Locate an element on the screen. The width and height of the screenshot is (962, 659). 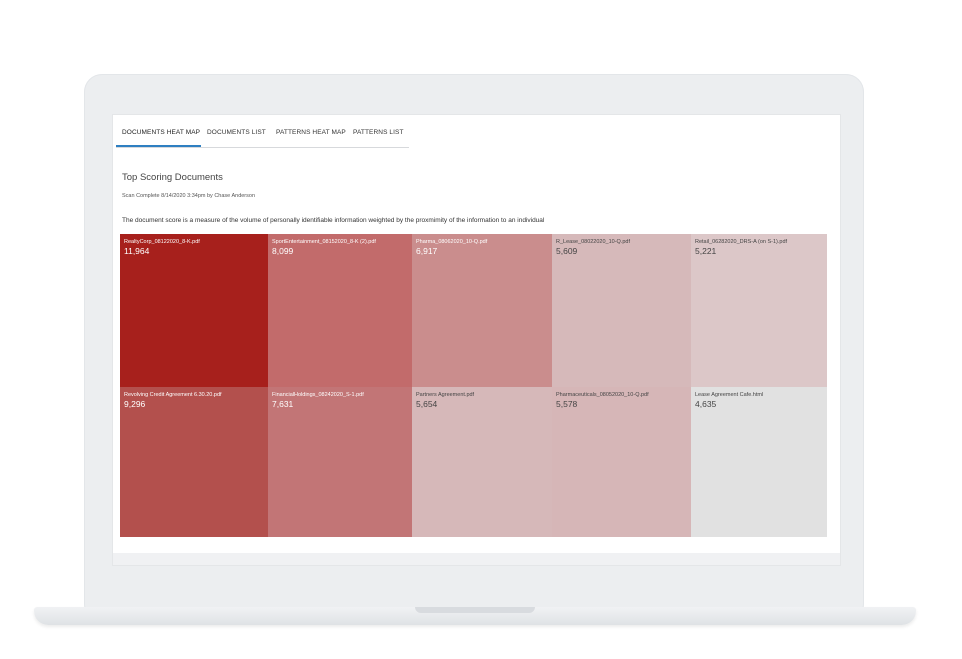
heatmap-cell: Partners Agreement.pdf 5,654 is located at coordinates (482, 462).